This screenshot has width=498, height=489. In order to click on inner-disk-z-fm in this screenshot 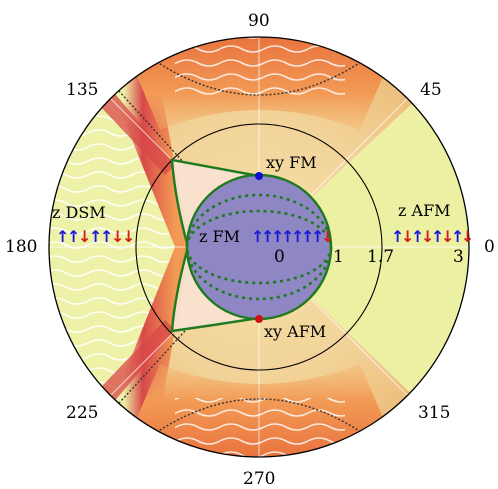, I will do `click(259, 247)`.